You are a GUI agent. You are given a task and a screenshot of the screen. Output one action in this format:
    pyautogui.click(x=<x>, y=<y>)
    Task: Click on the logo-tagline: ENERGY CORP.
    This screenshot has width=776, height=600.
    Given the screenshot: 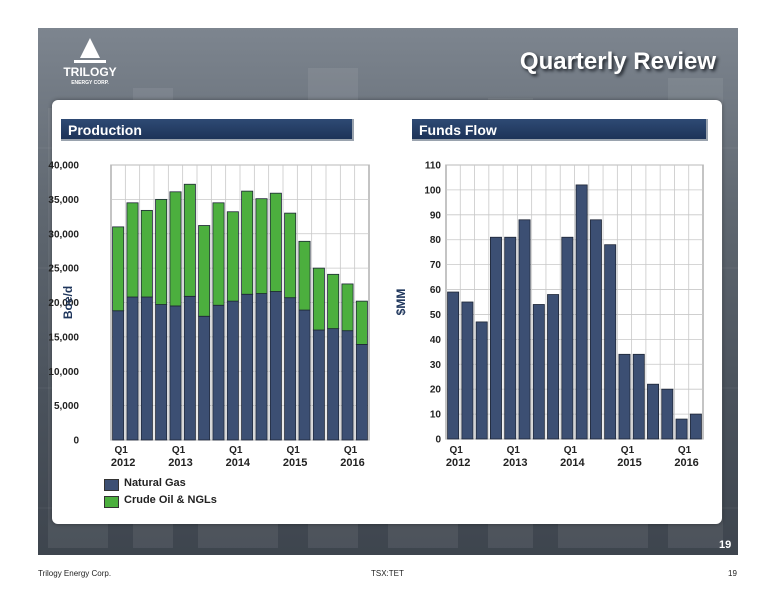 What is the action you would take?
    pyautogui.click(x=90, y=83)
    